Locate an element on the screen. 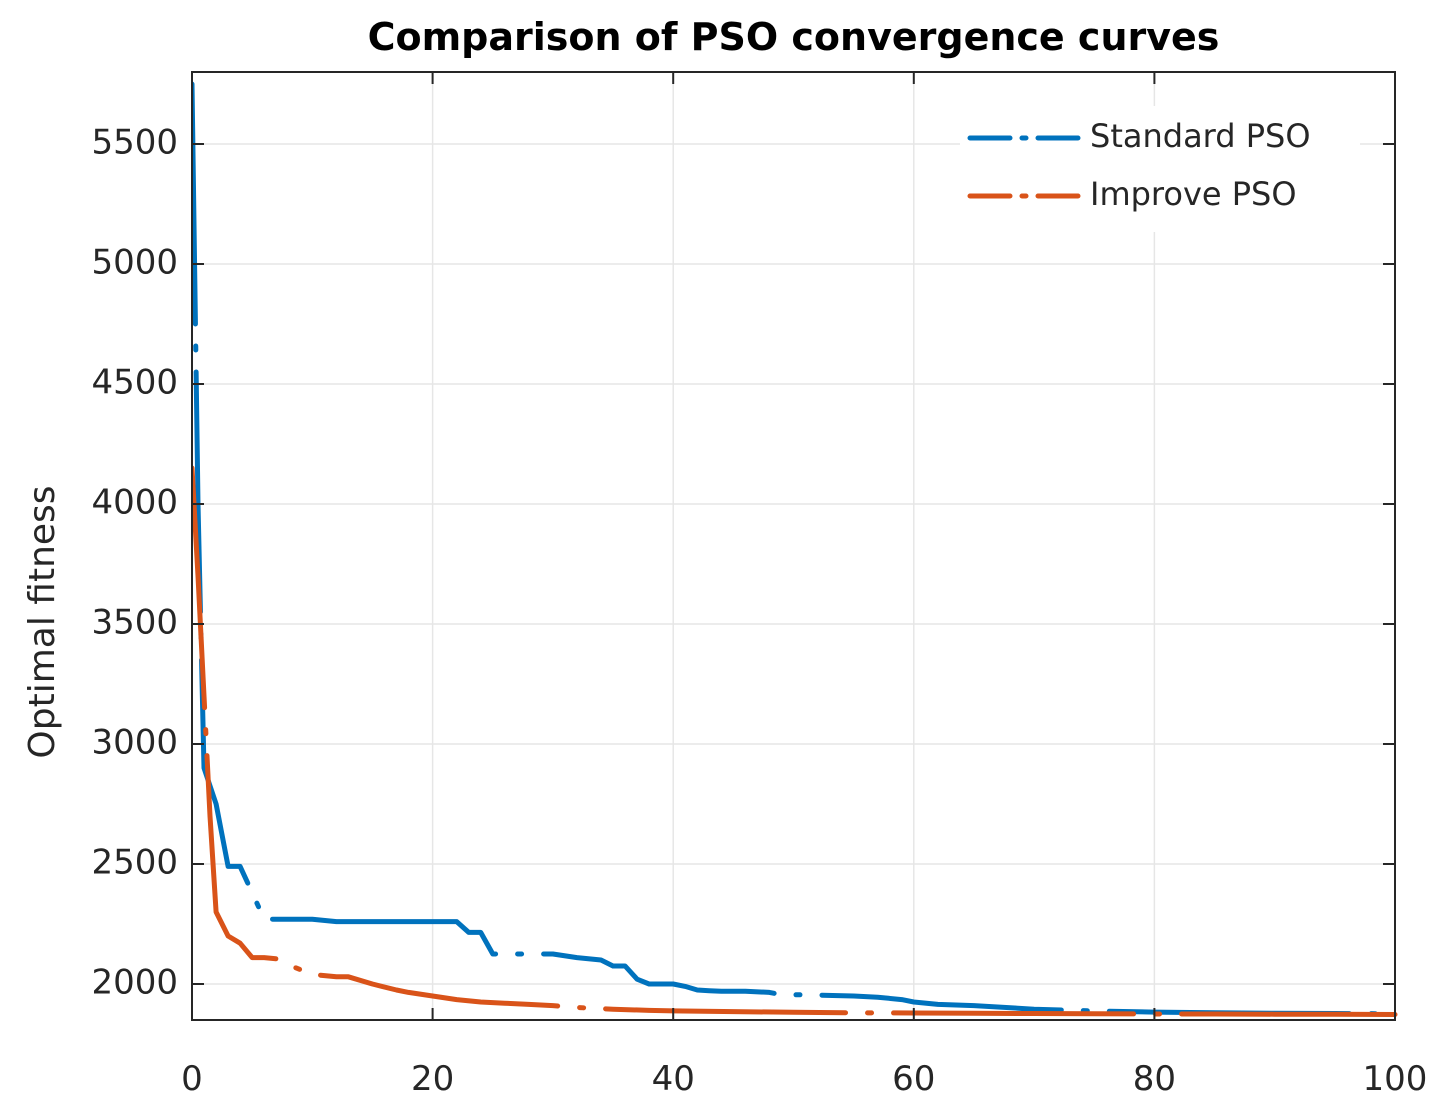  y-tick-label: 2500 is located at coordinates (134, 863).